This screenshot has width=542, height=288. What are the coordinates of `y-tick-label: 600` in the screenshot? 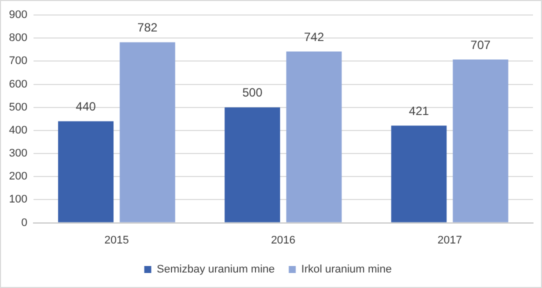 It's located at (18, 84).